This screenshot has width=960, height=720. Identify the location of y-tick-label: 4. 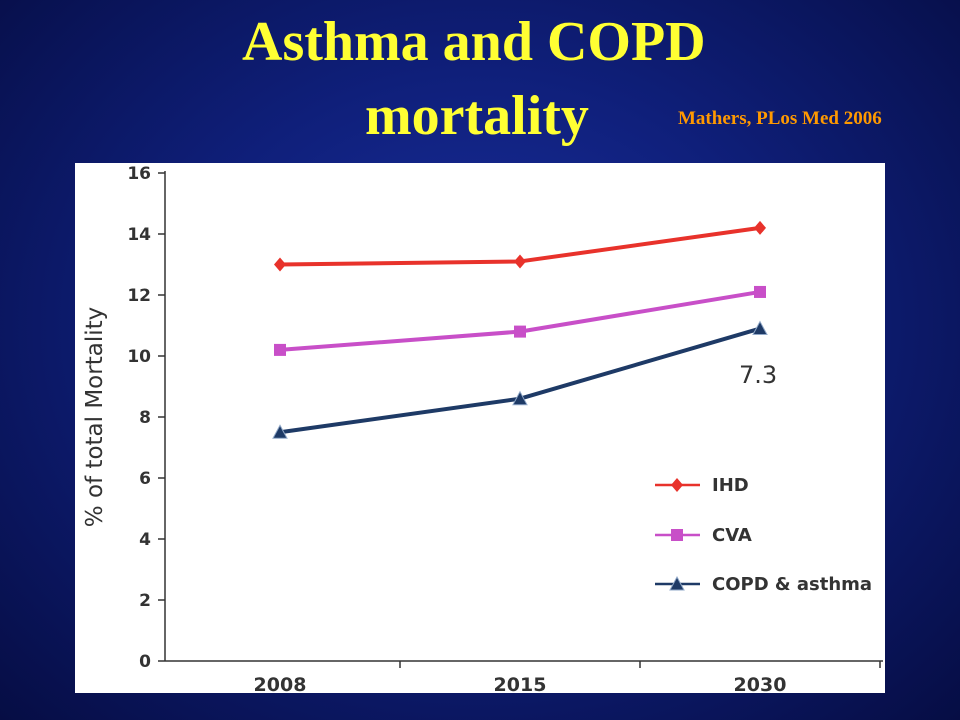
(145, 540).